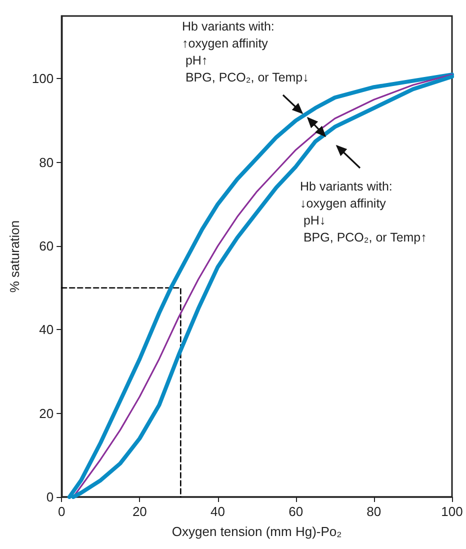 The image size is (466, 549). I want to click on y-tick-label: 60, so click(46, 246).